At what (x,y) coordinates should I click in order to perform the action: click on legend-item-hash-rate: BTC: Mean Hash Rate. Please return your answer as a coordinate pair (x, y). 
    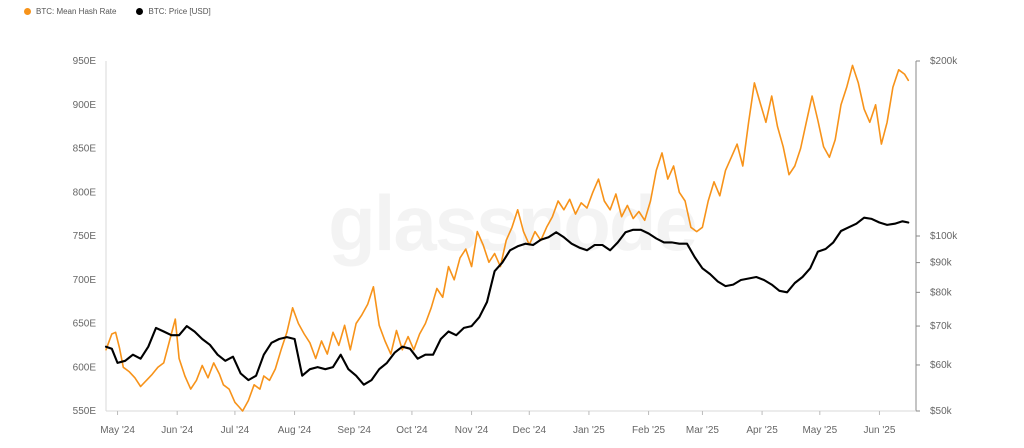
    Looking at the image, I should click on (70, 11).